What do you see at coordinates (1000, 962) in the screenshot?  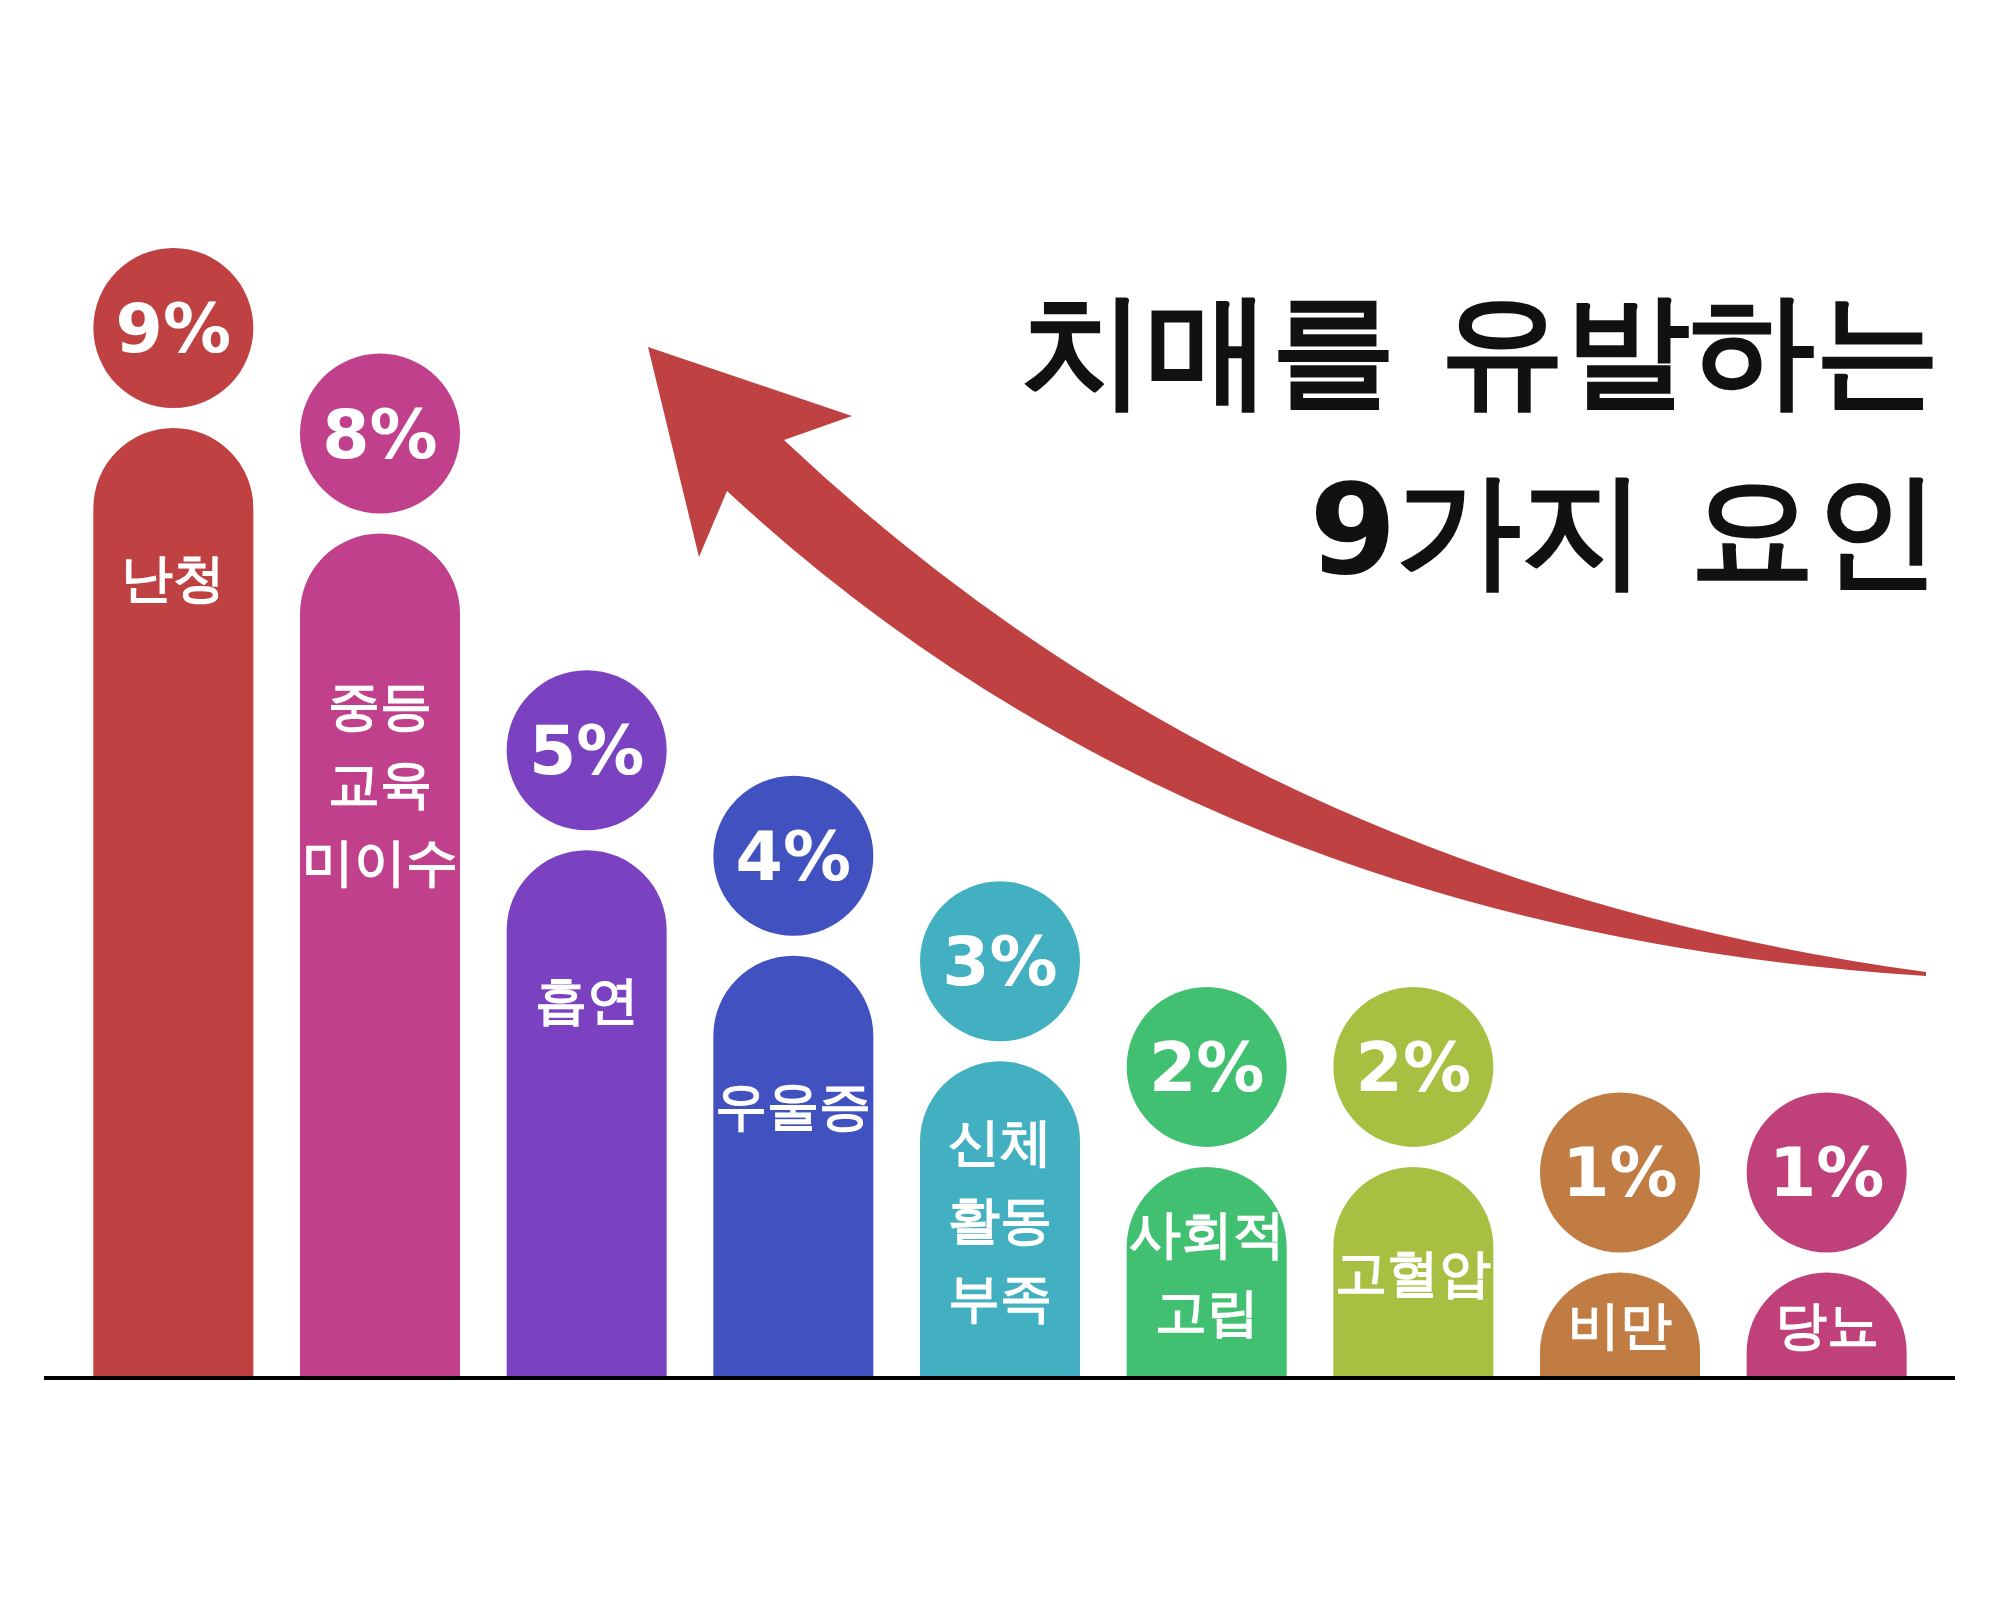 I see `data-label: 3%` at bounding box center [1000, 962].